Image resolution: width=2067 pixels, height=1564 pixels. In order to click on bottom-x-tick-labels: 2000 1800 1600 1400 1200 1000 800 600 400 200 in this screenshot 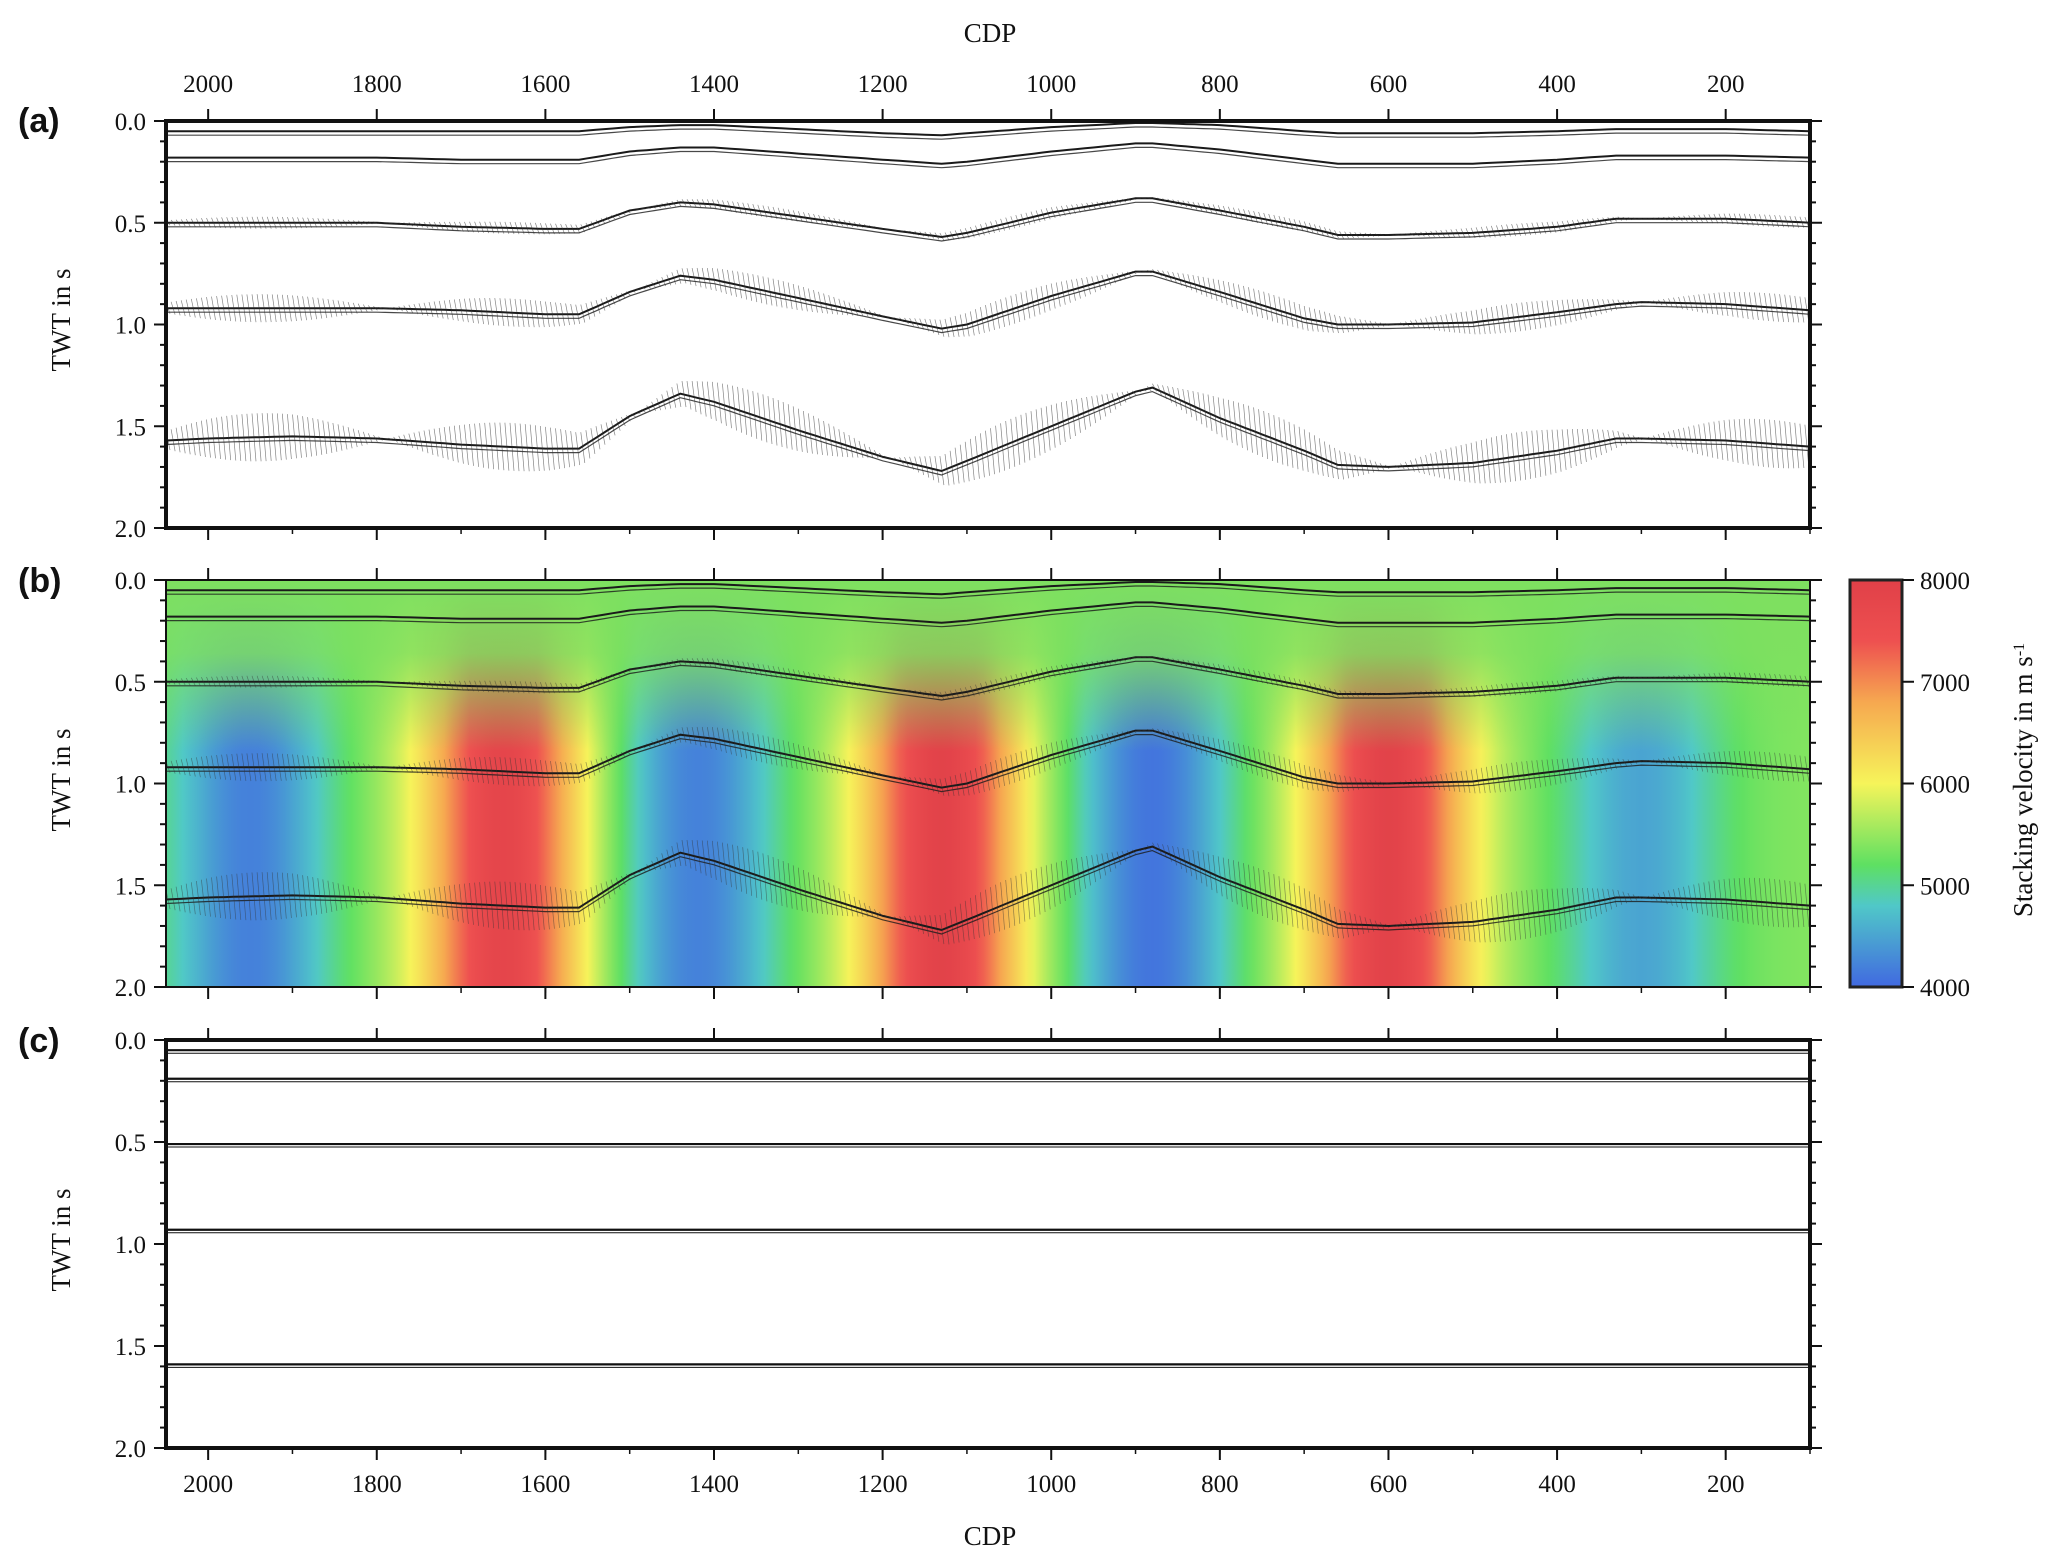, I will do `click(963, 1484)`.